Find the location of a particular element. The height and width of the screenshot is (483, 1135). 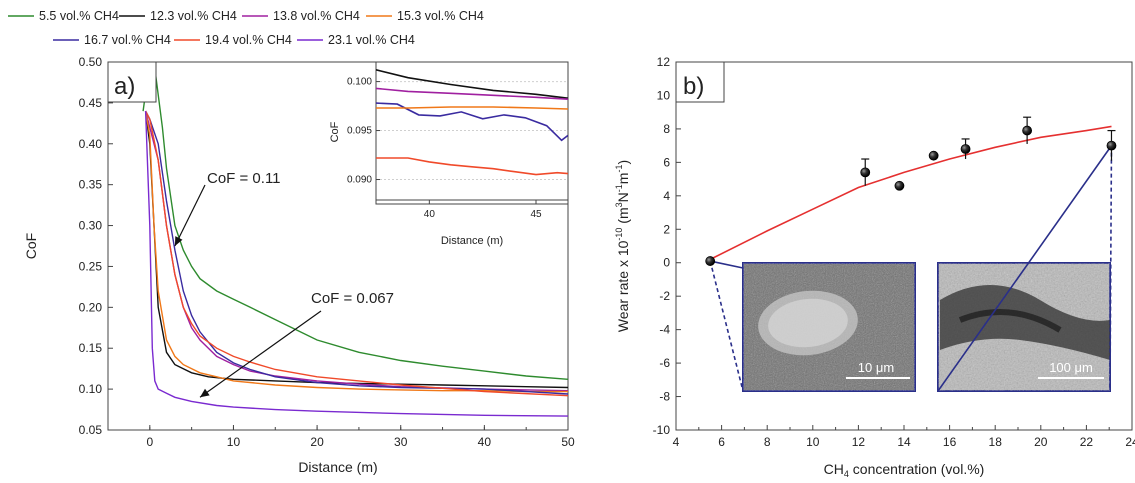

inset-grid is located at coordinates (472, 131).